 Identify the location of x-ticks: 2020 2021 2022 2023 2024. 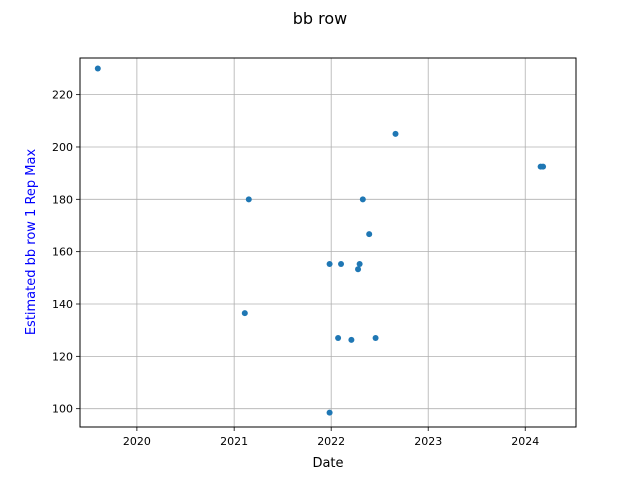
(331, 437).